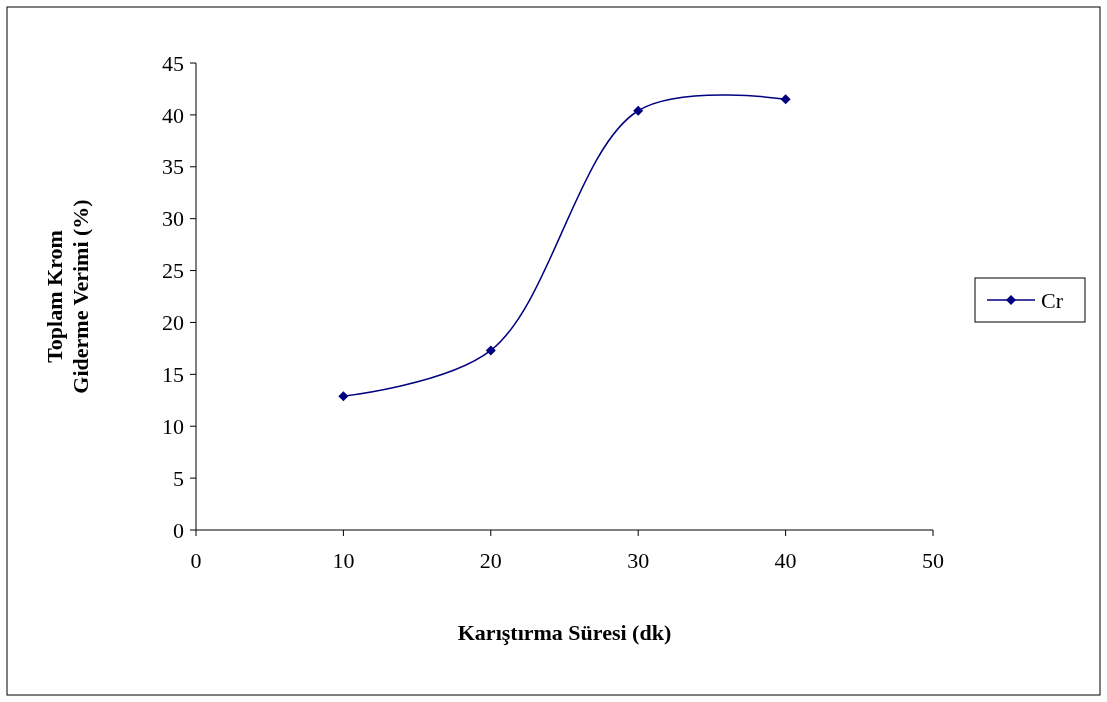 The width and height of the screenshot is (1107, 702). I want to click on y-tick-label: 40, so click(173, 115).